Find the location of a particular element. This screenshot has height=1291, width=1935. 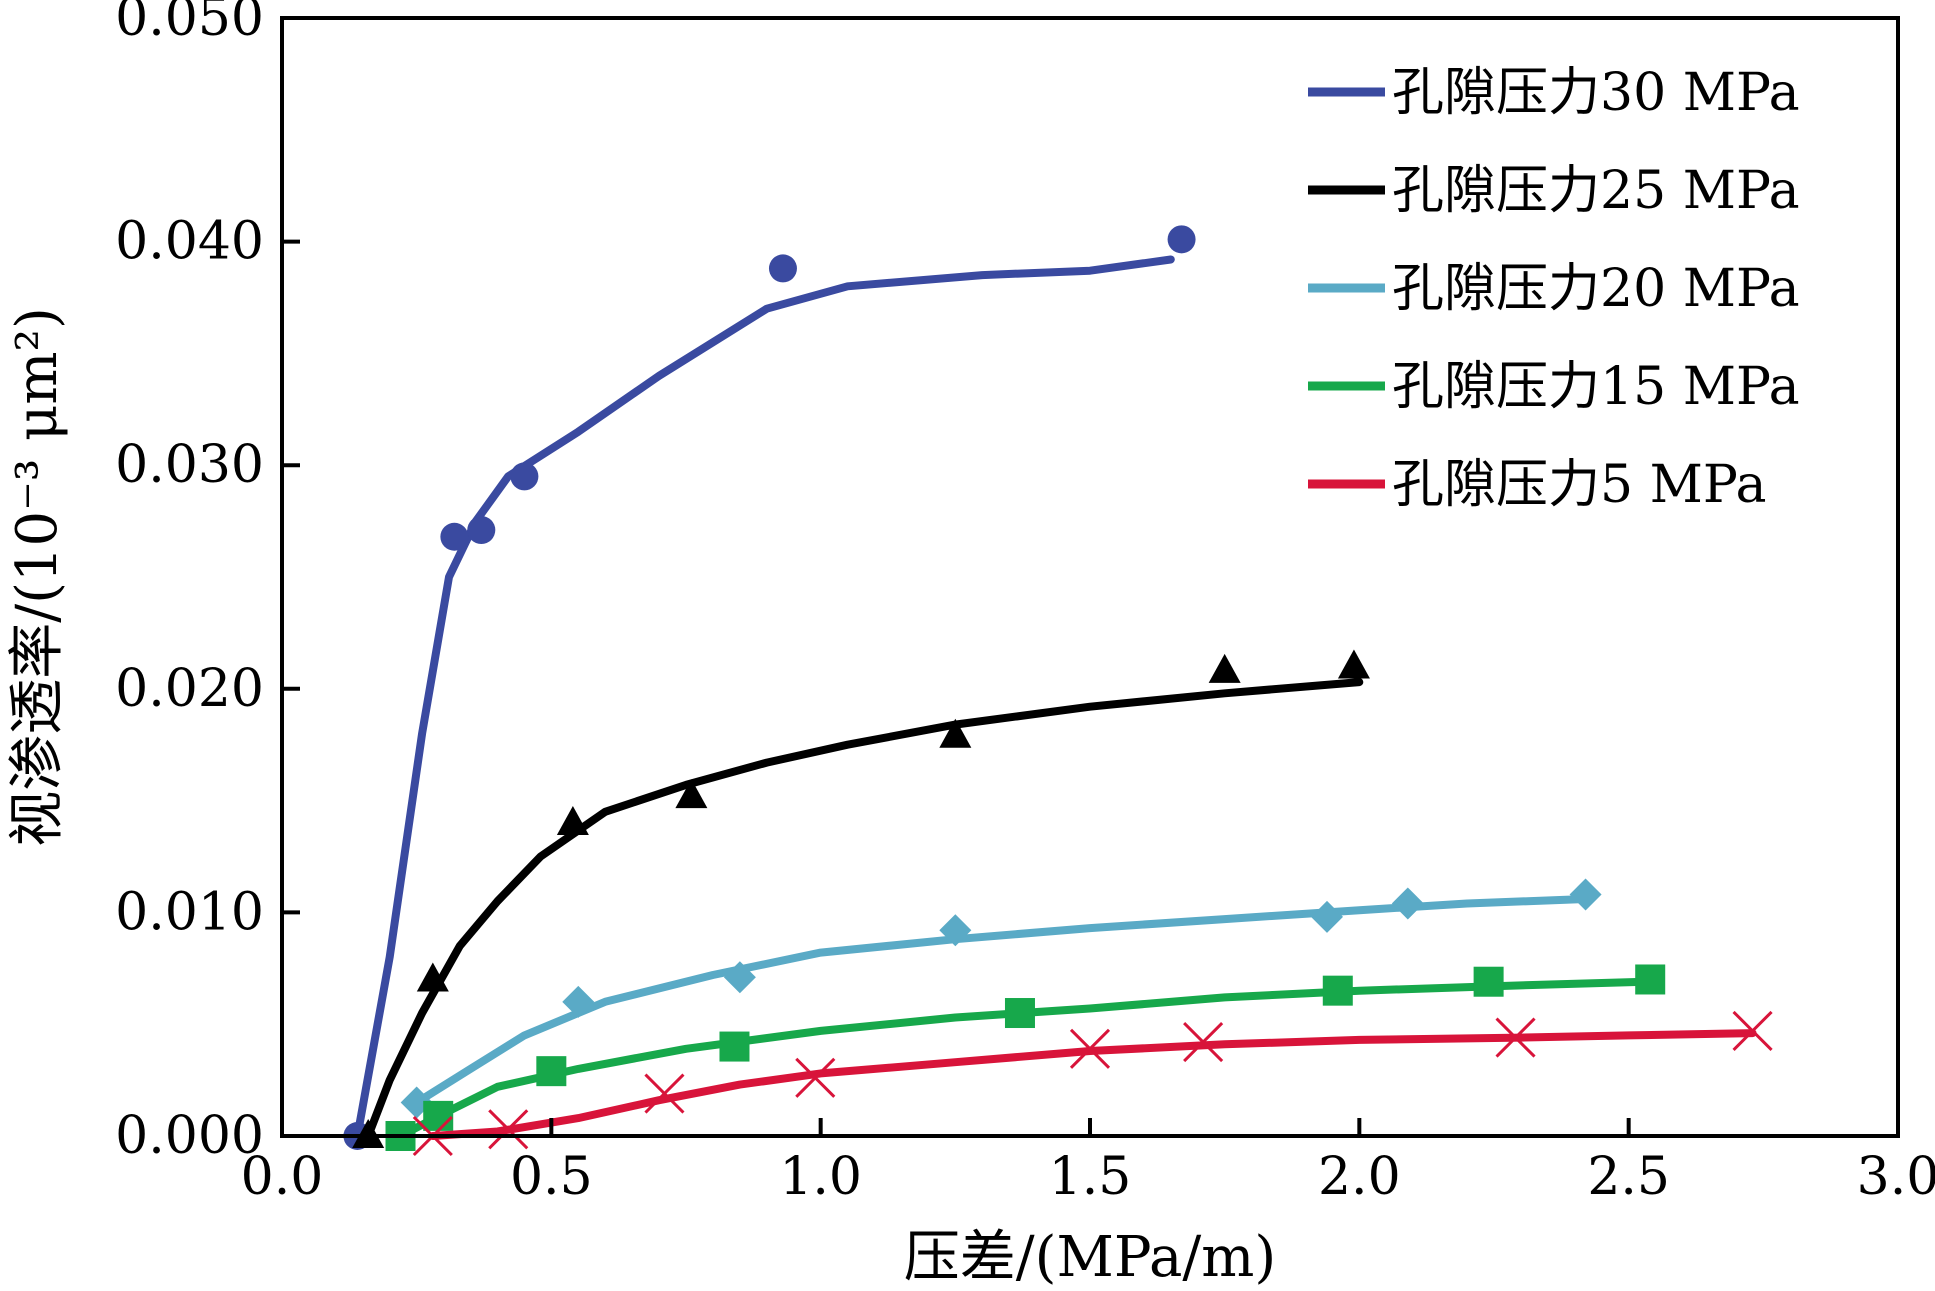

x-tick-label: 2.5 is located at coordinates (1628, 1177).